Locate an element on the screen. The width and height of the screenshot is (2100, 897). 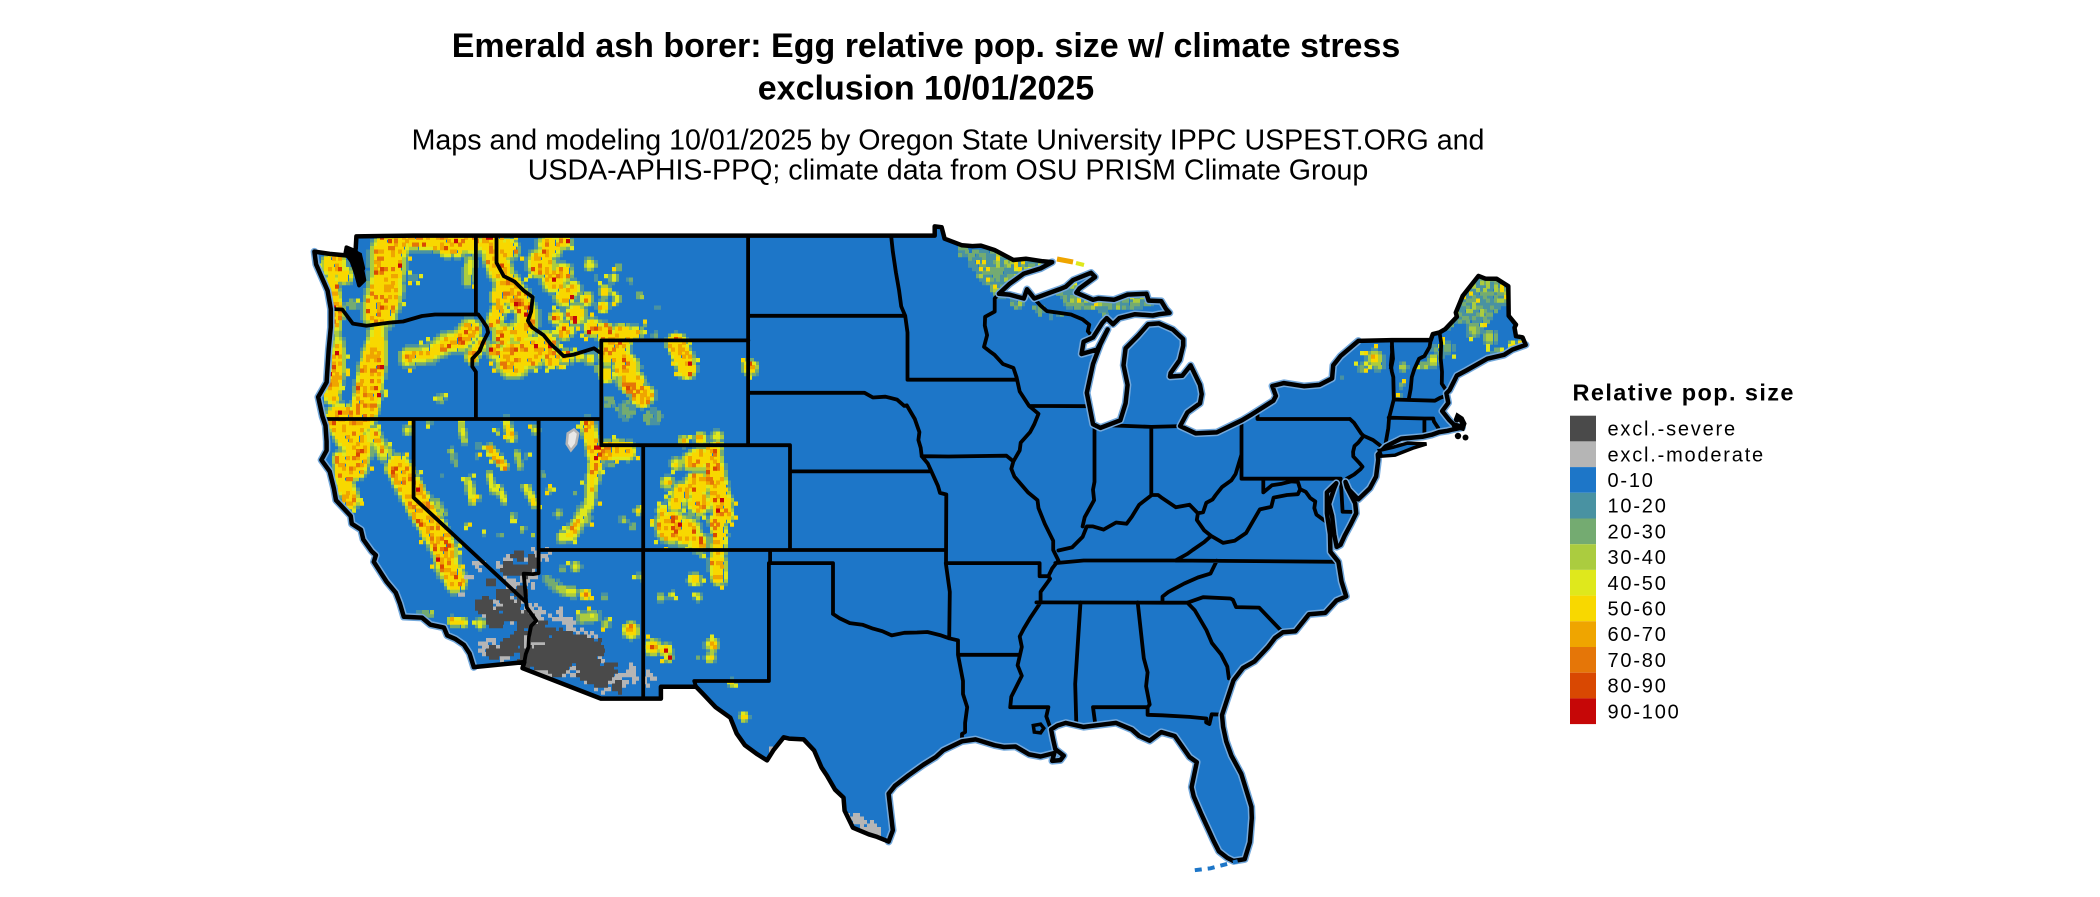
svg-text: exclusion 10/01/2025 is located at coordinates (926, 89).